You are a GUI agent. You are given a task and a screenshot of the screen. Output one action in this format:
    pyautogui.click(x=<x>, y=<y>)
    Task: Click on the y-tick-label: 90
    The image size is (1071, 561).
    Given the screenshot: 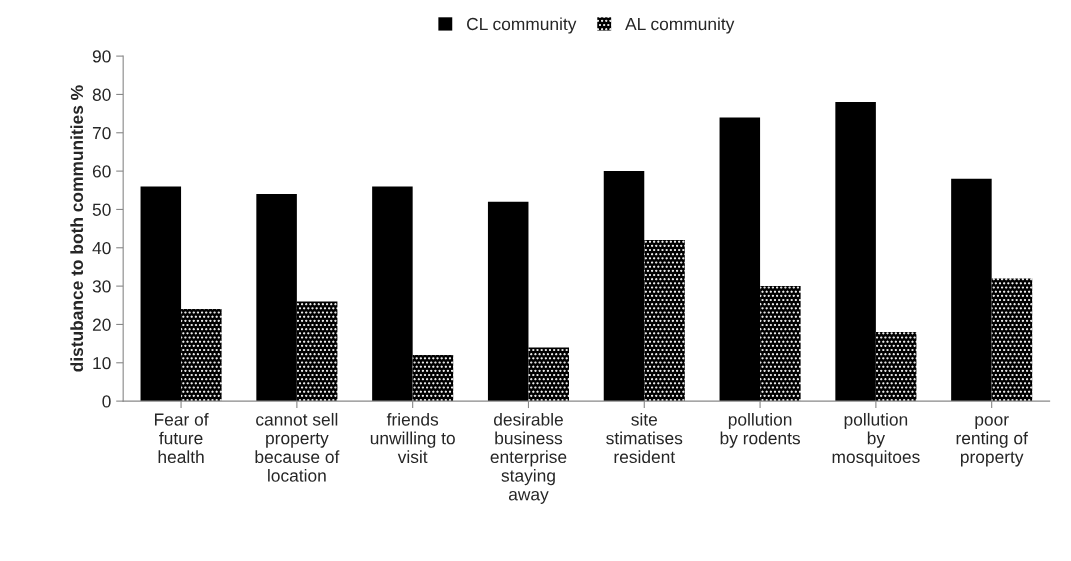 What is the action you would take?
    pyautogui.click(x=101, y=56)
    